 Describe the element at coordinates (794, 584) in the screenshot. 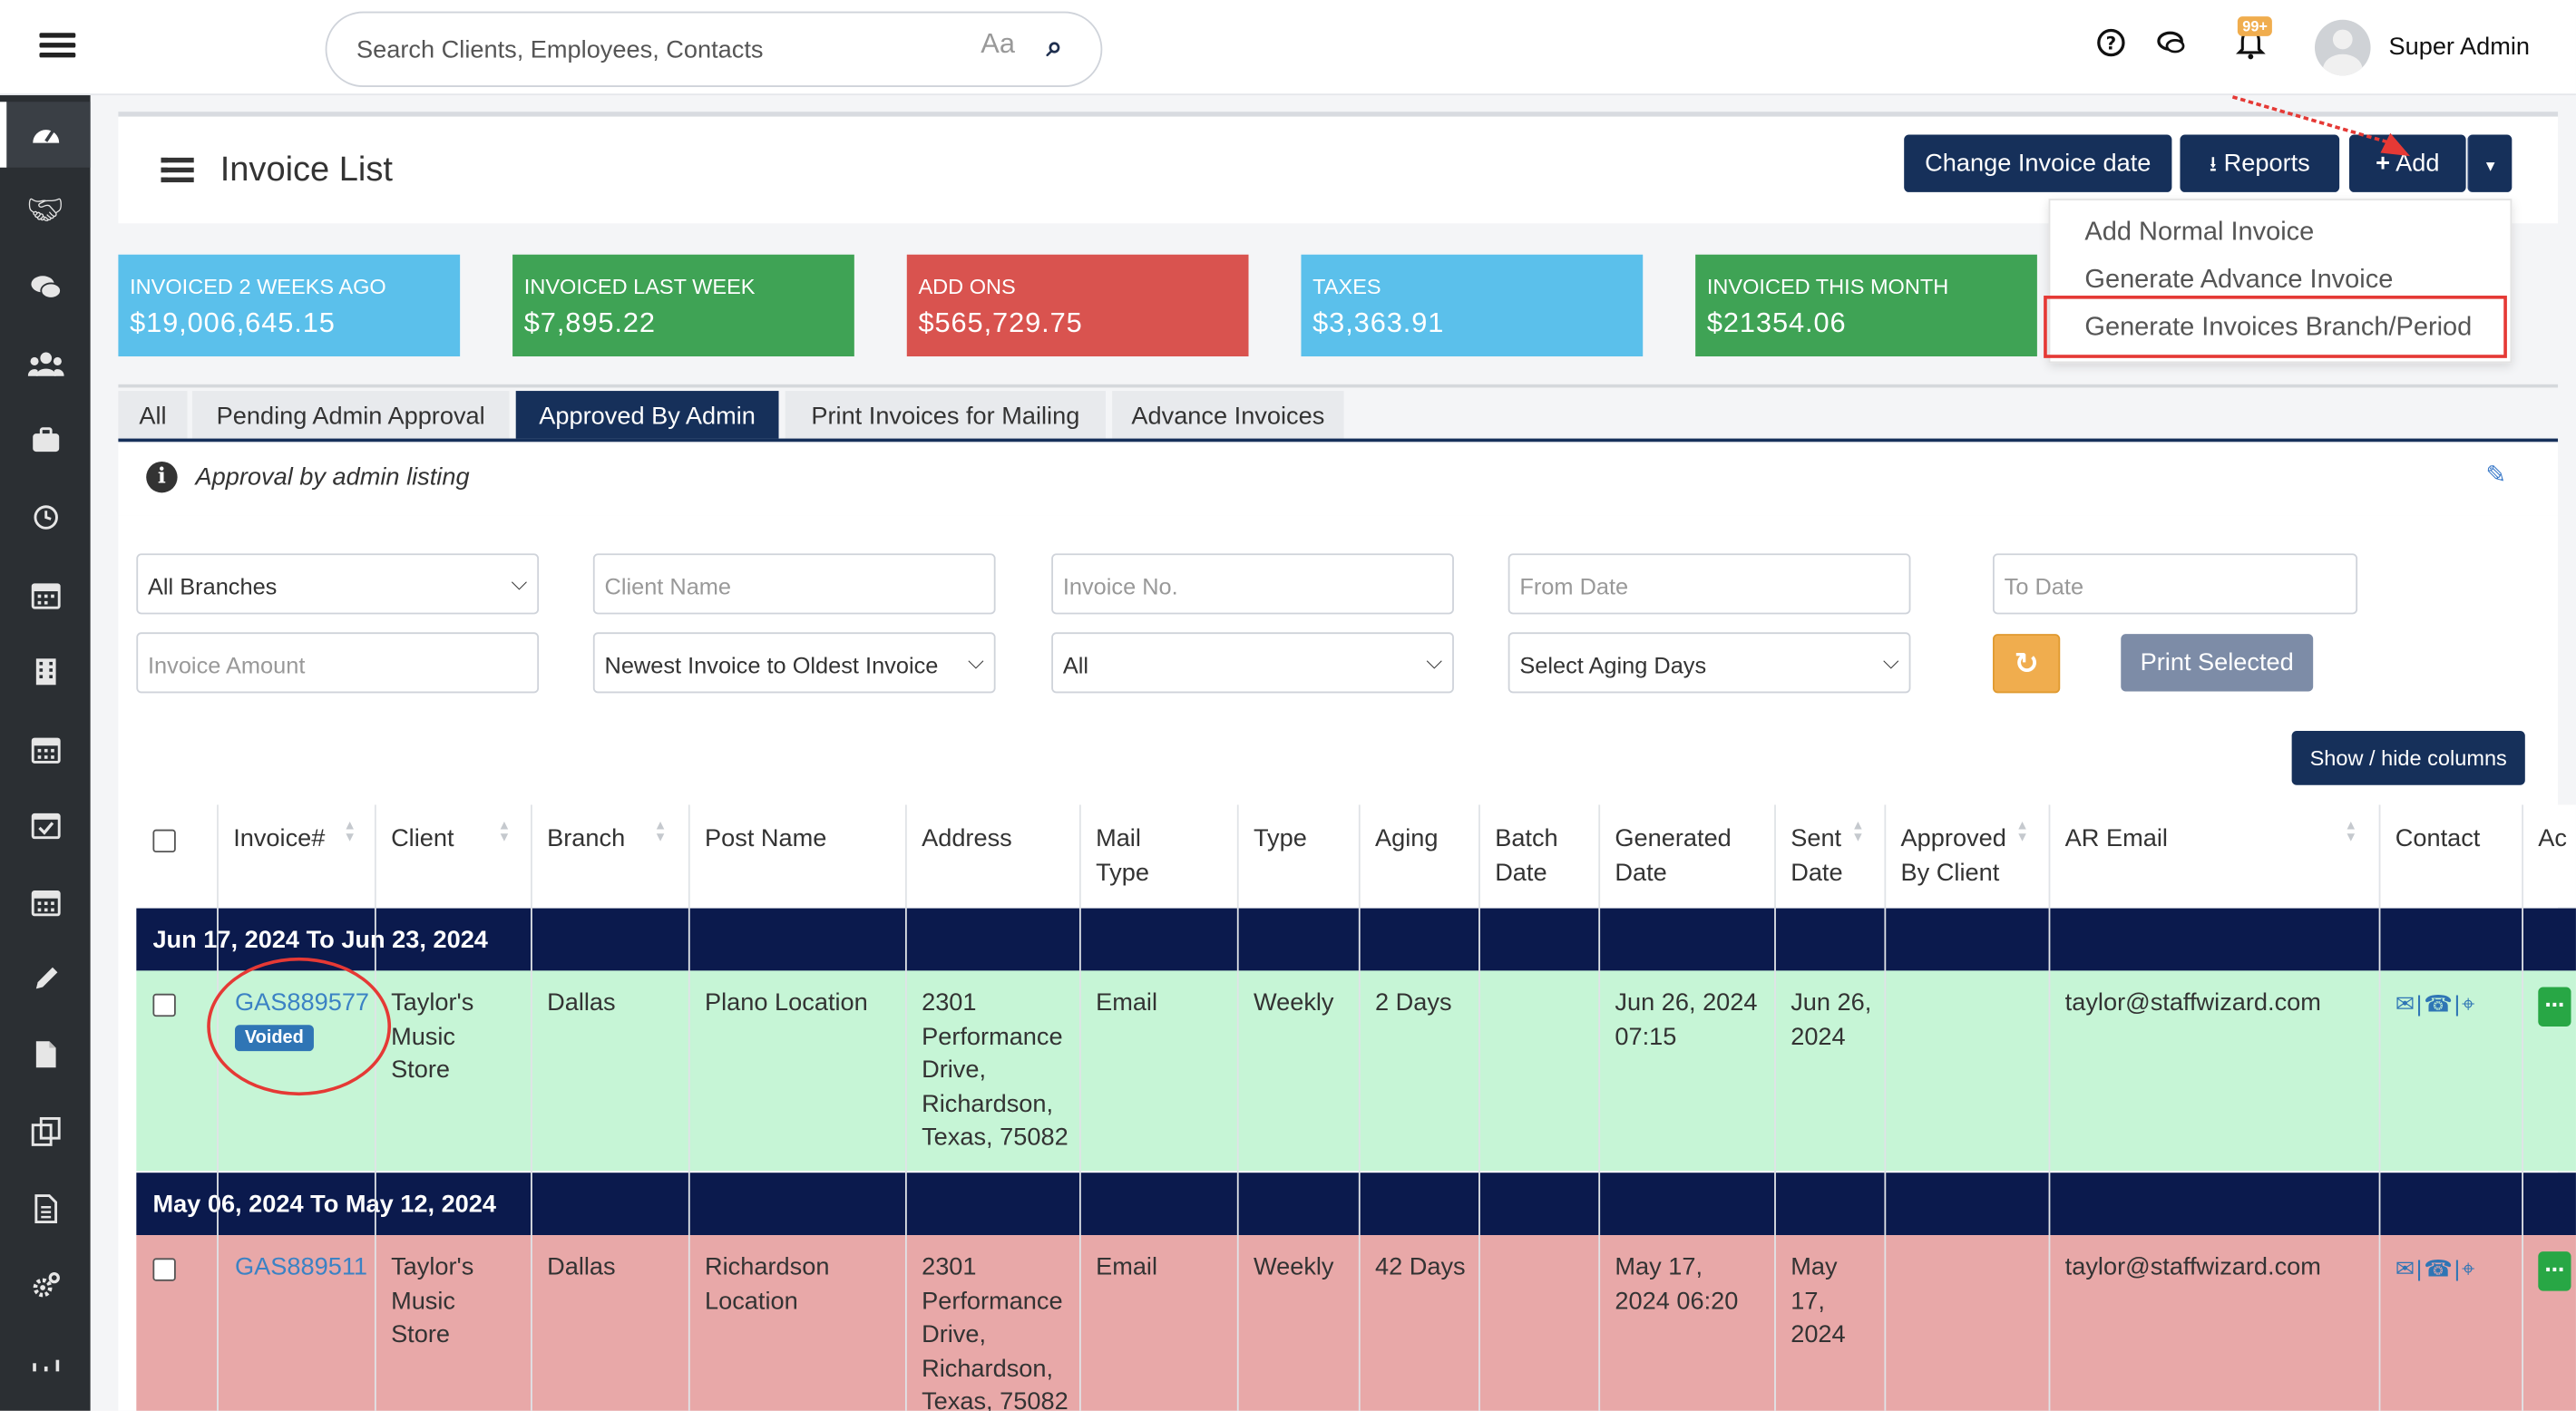

I see `client-name-input: Client Name` at that location.